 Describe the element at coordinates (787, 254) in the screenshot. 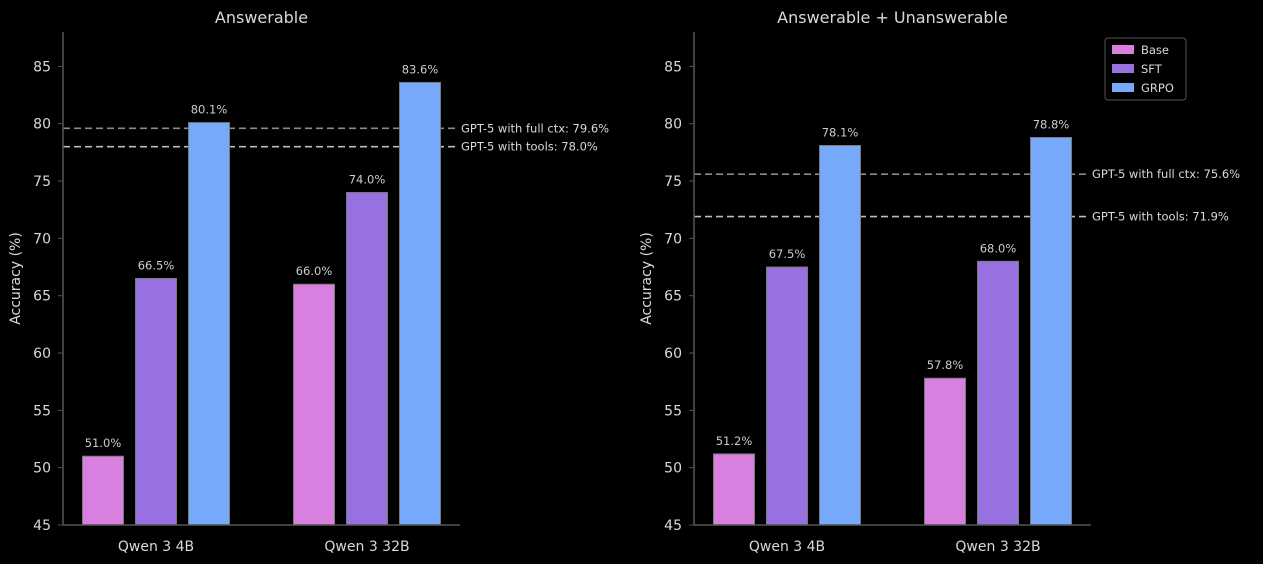

I see `bar-value-label: 67.5%` at that location.